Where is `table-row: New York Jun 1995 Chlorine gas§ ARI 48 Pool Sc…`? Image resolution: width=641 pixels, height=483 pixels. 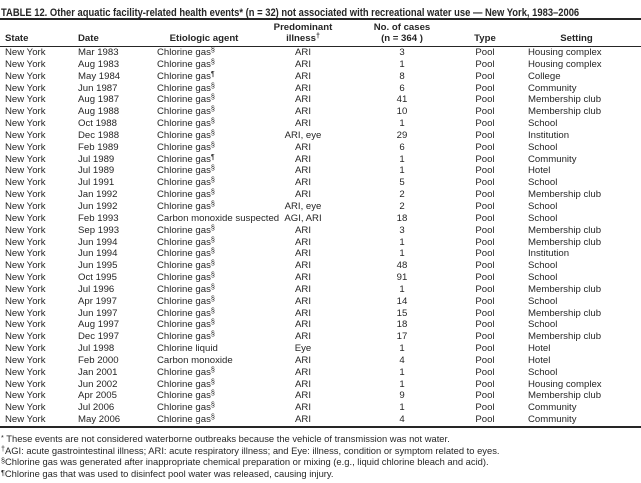
table-row: New York Jun 1995 Chlorine gas§ ARI 48 Pool Sc… is located at coordinates (320, 265).